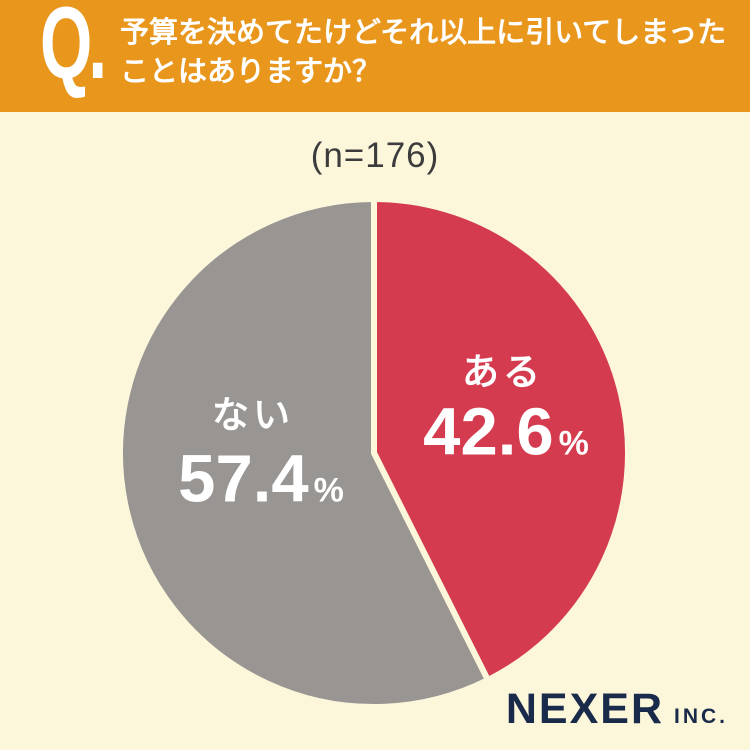 The height and width of the screenshot is (750, 750). What do you see at coordinates (584, 709) in the screenshot?
I see `brand-name: NEXER` at bounding box center [584, 709].